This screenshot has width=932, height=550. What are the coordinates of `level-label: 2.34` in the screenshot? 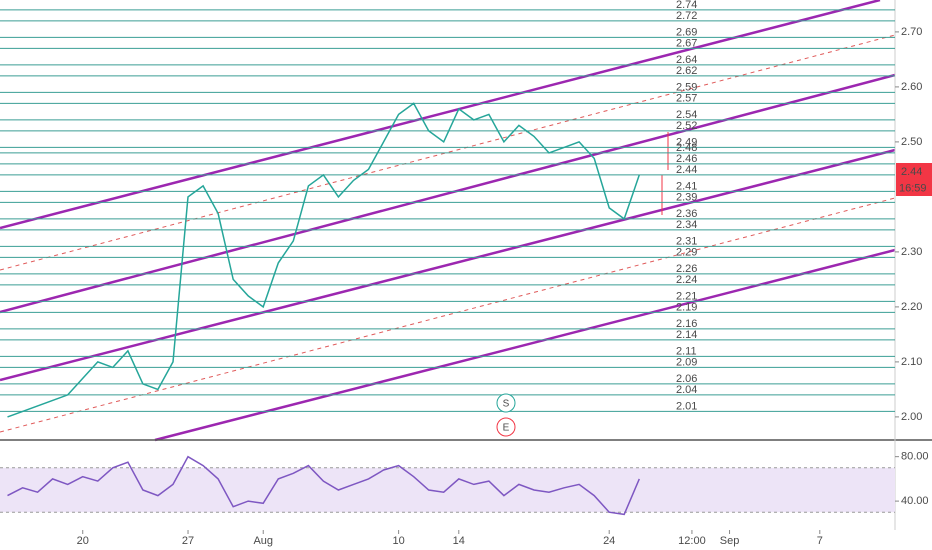 It's located at (686, 225).